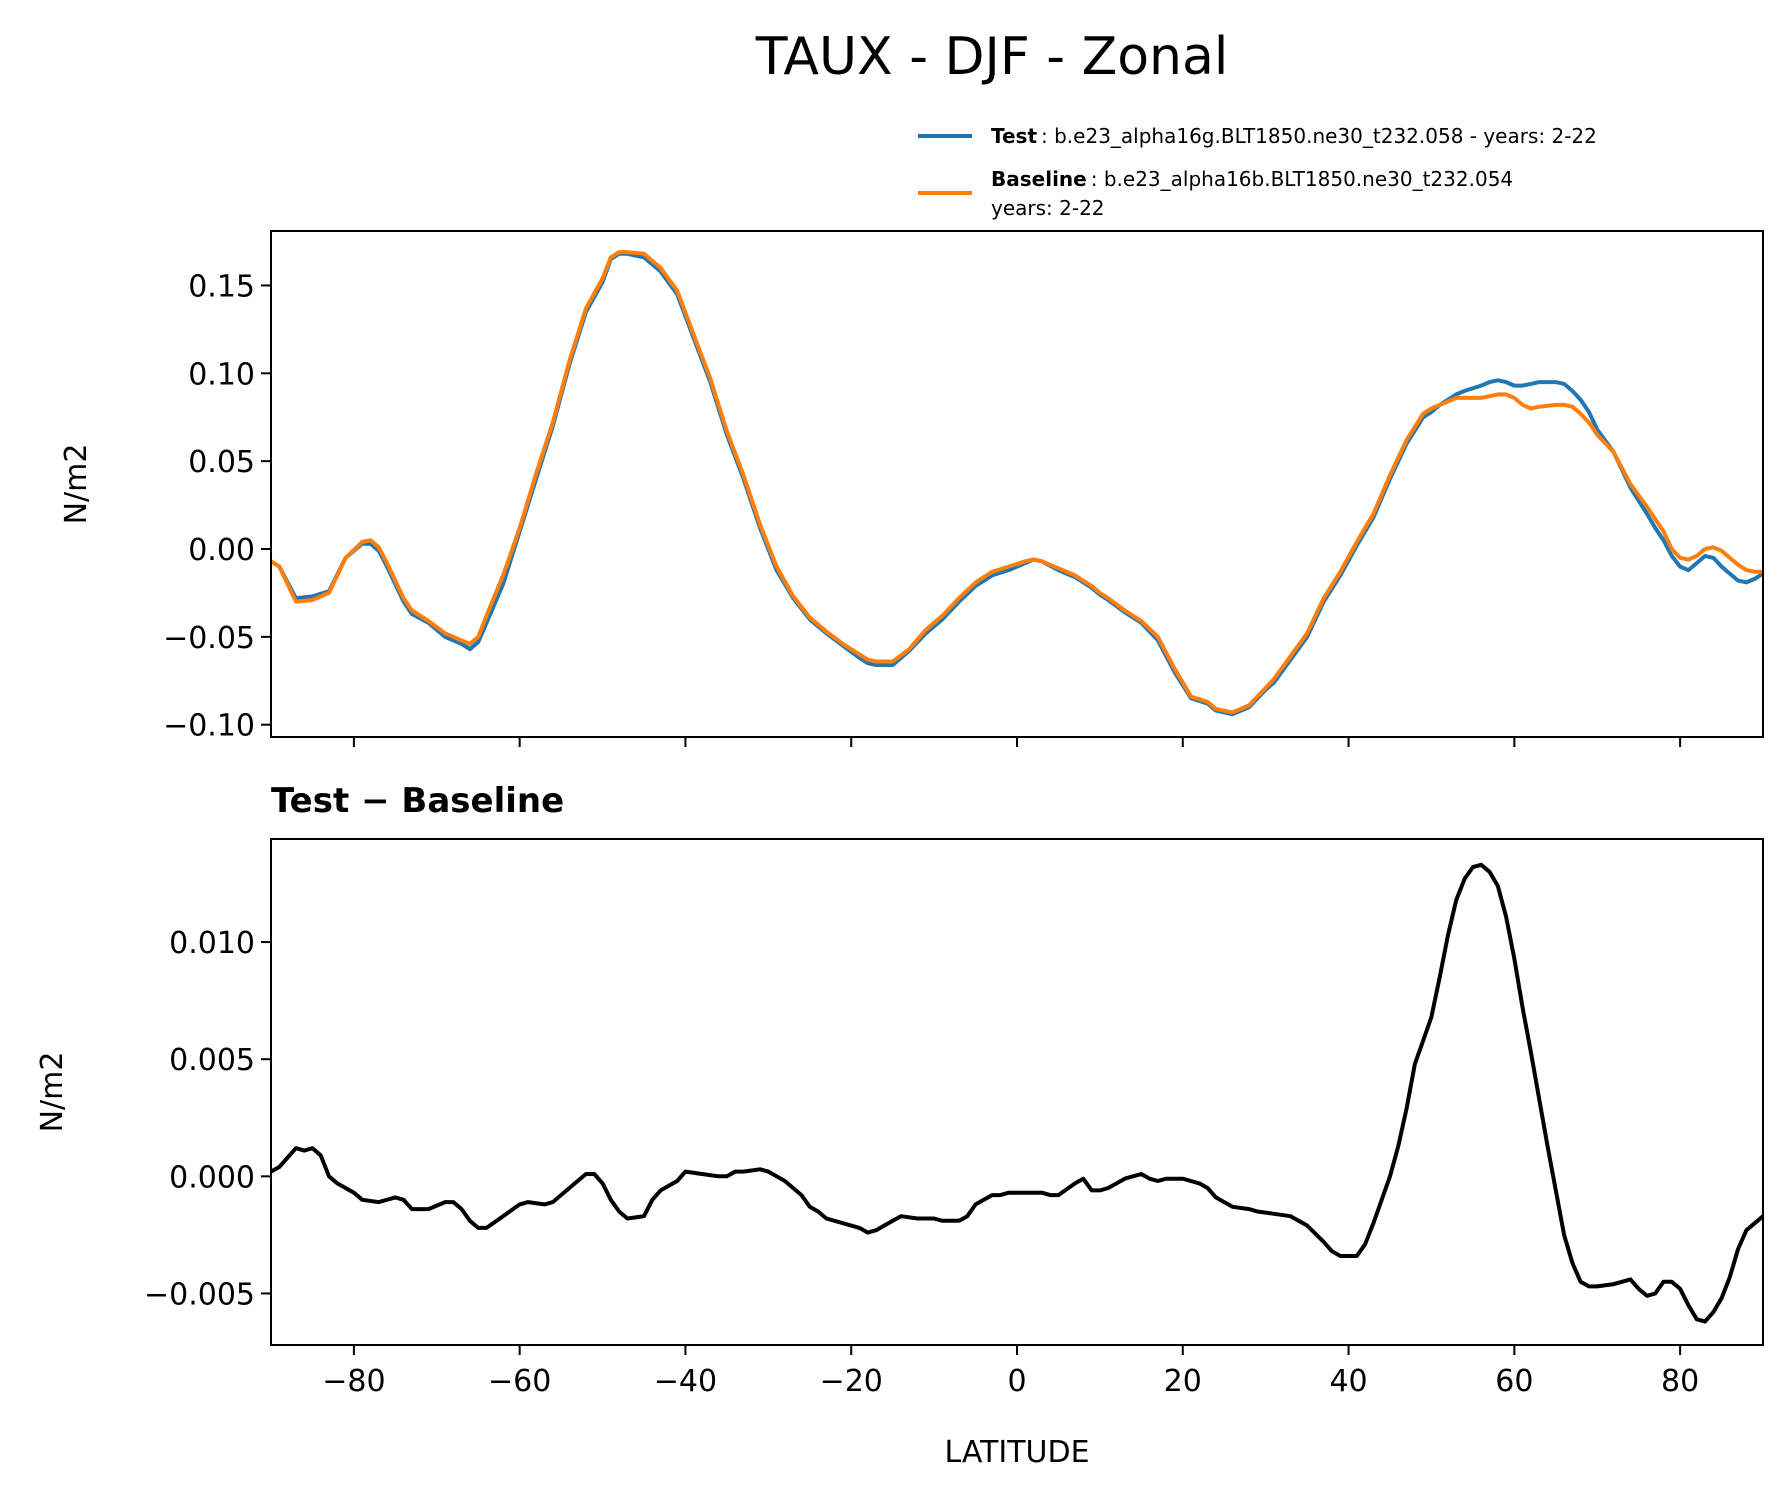 The width and height of the screenshot is (1787, 1496). I want to click on x-tick-label: 0, so click(1016, 1381).